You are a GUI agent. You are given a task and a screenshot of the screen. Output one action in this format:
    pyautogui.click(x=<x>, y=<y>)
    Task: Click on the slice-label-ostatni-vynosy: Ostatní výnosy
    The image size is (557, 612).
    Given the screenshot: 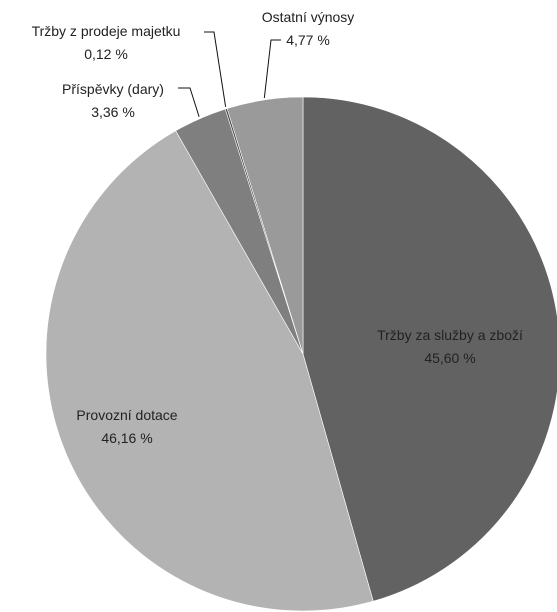 What is the action you would take?
    pyautogui.click(x=308, y=17)
    